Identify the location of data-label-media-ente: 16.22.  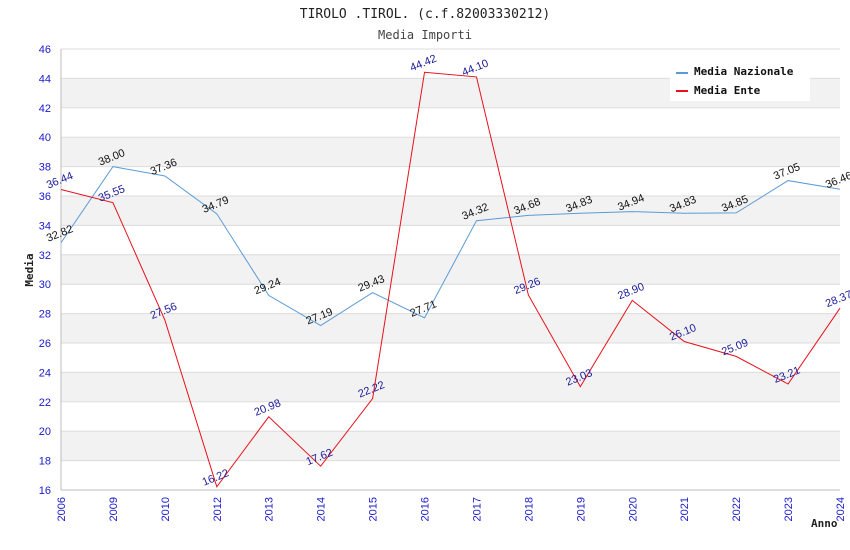
(216, 477).